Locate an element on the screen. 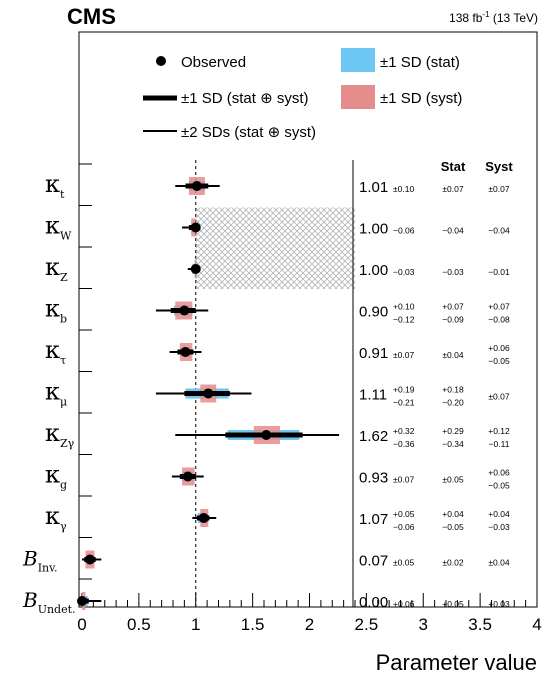 The image size is (547, 678). total-uncertainty: −0.06 is located at coordinates (404, 231).